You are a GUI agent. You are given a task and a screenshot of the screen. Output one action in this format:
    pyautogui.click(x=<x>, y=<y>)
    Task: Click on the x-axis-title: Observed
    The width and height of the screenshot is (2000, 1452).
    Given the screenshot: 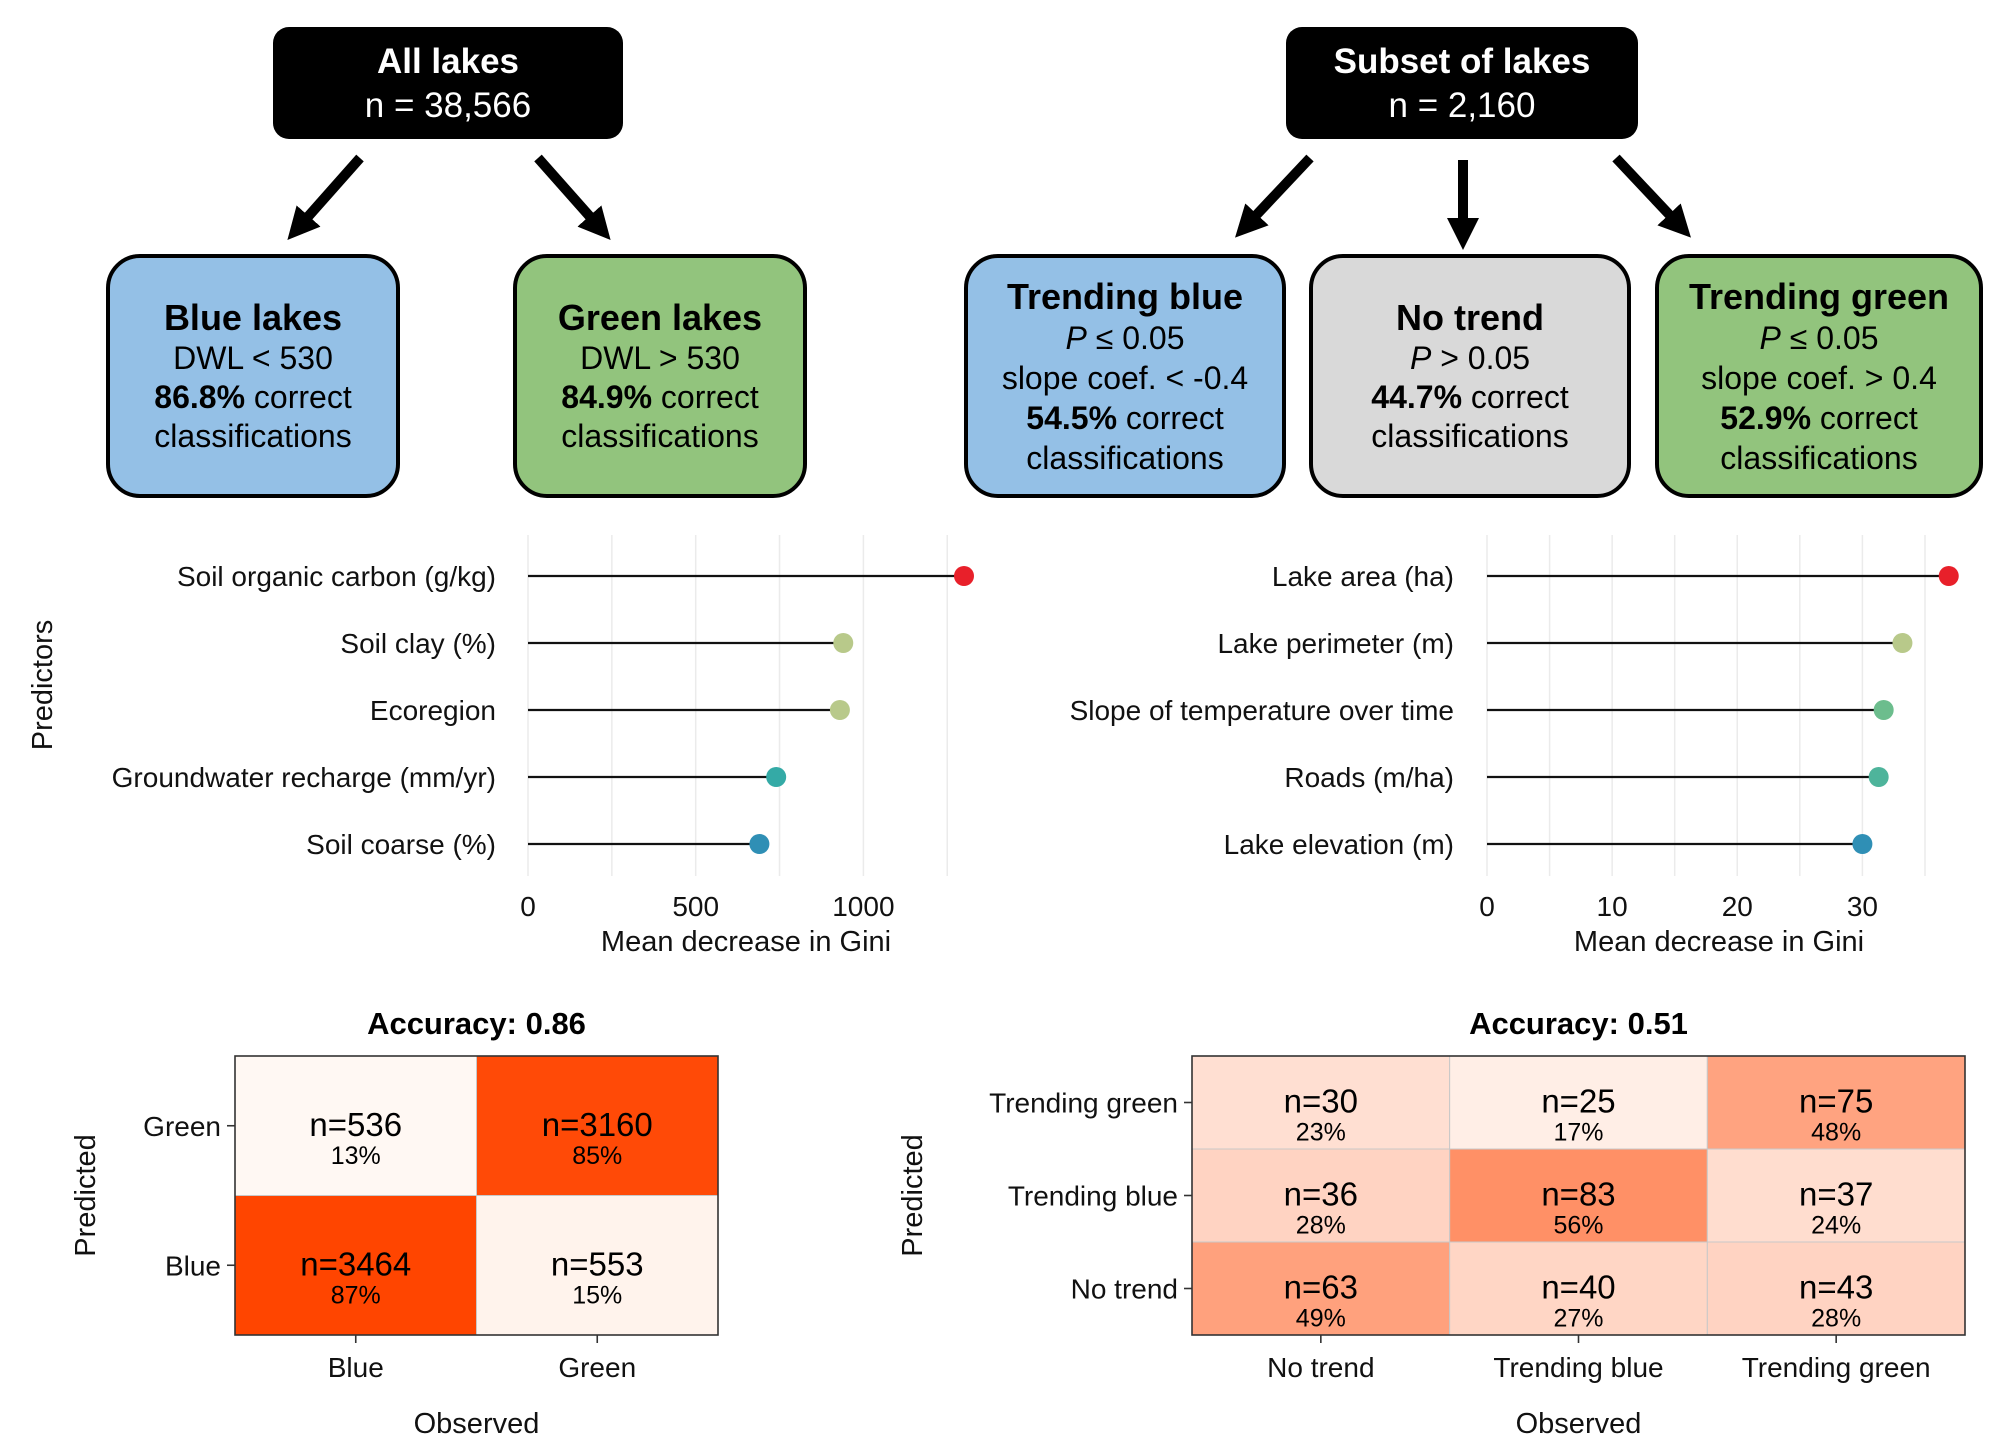 What is the action you would take?
    pyautogui.click(x=1579, y=1424)
    